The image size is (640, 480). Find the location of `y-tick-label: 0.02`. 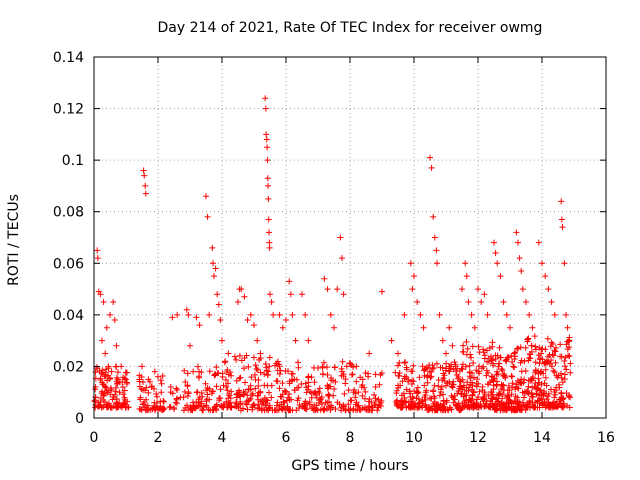

y-tick-label: 0.02 is located at coordinates (68, 367).